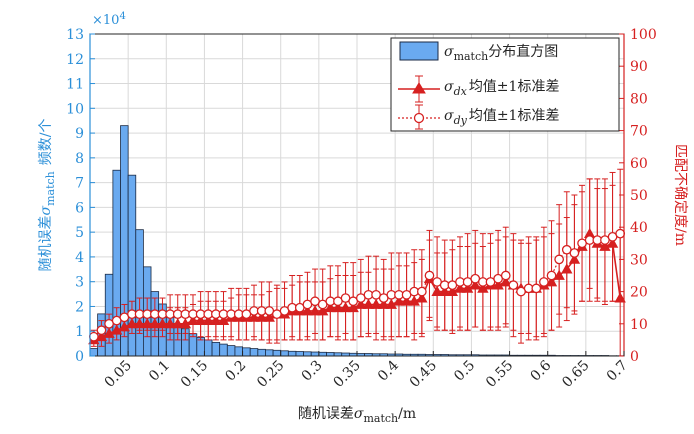 This screenshot has width=694, height=434. Describe the element at coordinates (634, 357) in the screenshot. I see `right-tick-label: 0` at that location.